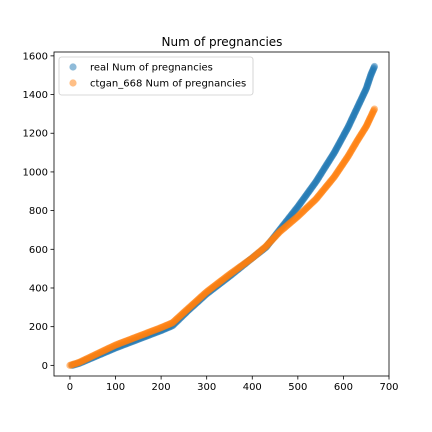  What do you see at coordinates (115, 387) in the screenshot?
I see `x-tick-label: 100` at bounding box center [115, 387].